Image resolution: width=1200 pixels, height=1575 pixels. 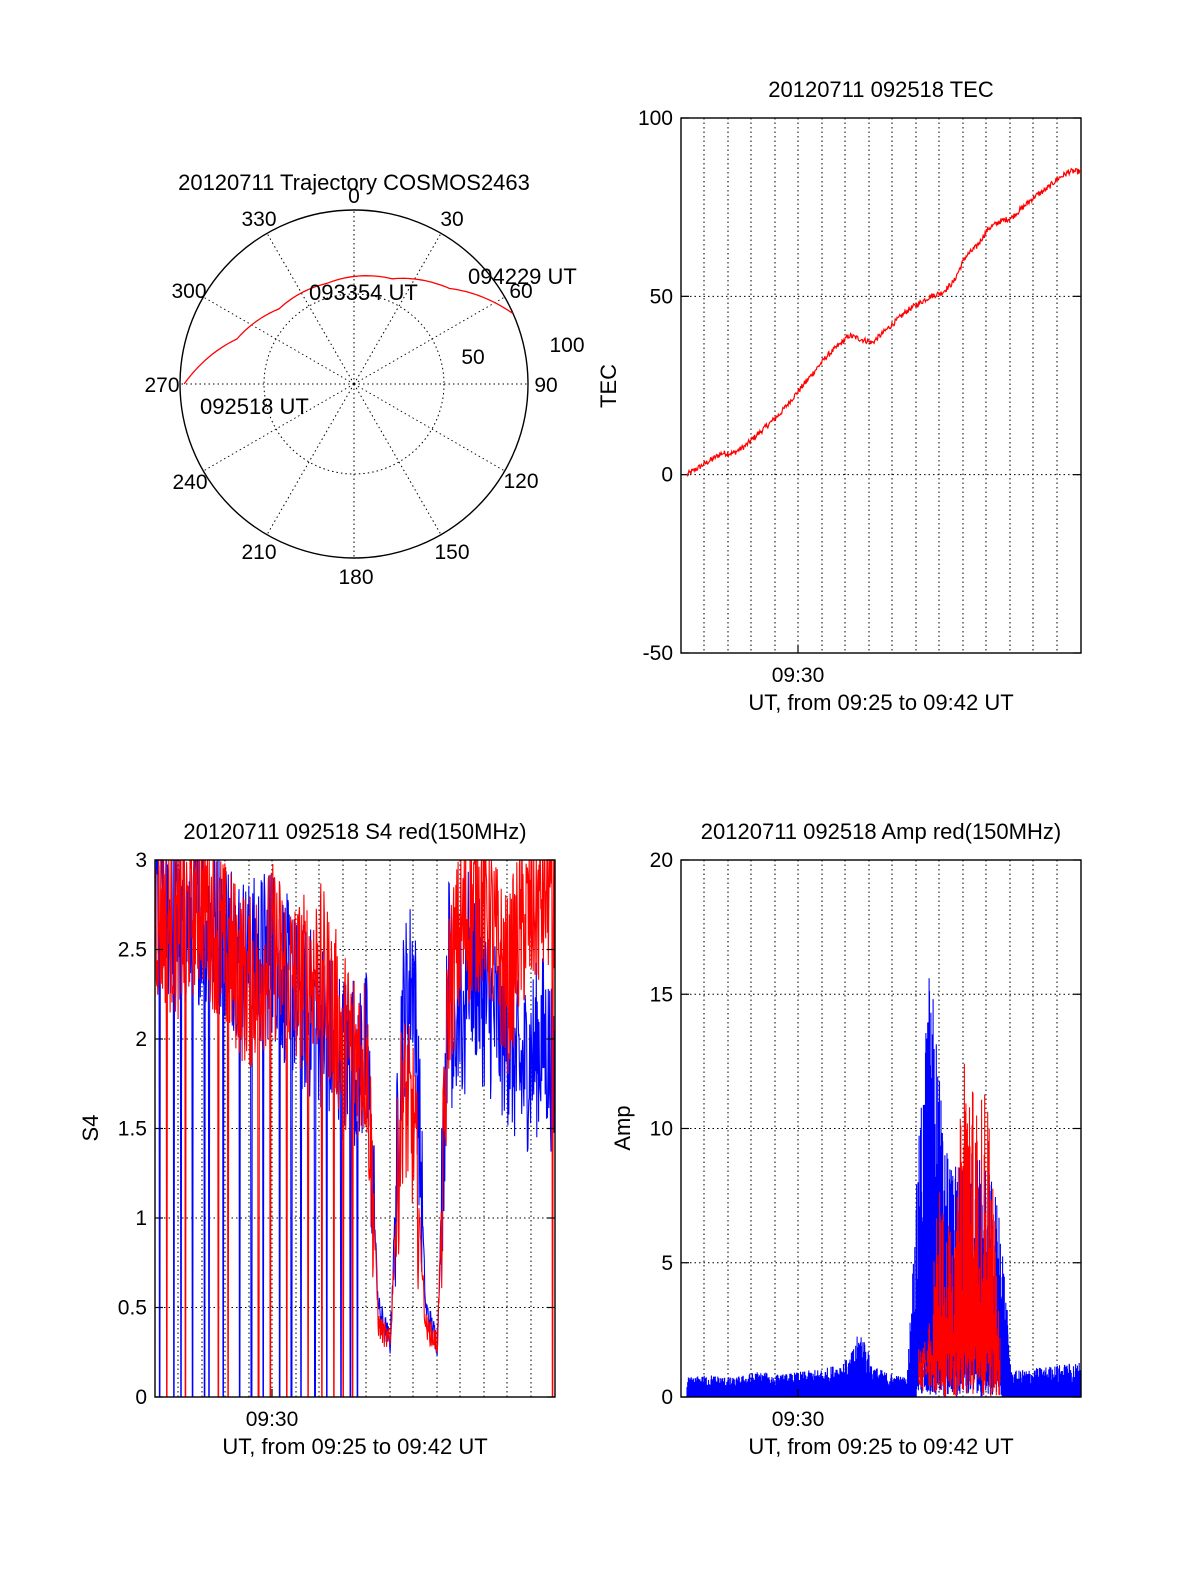 What do you see at coordinates (451, 219) in the screenshot?
I see `polar-angle-label-30: 30` at bounding box center [451, 219].